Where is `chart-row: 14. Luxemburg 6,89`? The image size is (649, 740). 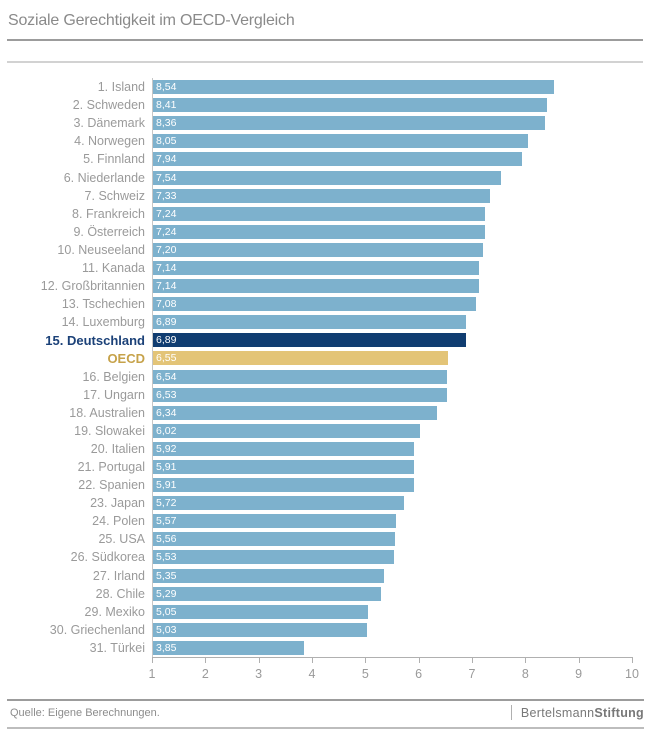
chart-row: 14. Luxemburg 6,89 is located at coordinates (320, 322).